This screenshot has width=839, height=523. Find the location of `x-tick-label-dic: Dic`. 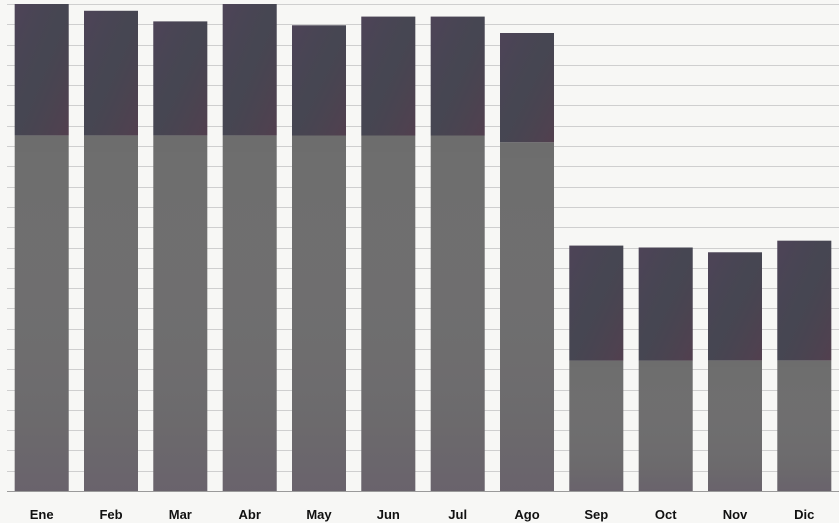

x-tick-label-dic: Dic is located at coordinates (804, 514).